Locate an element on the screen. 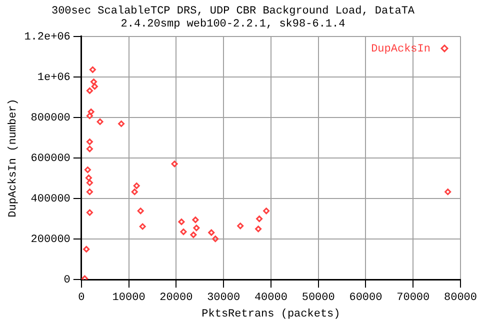 The width and height of the screenshot is (480, 320). x-tick-label: 70000 is located at coordinates (413, 298).